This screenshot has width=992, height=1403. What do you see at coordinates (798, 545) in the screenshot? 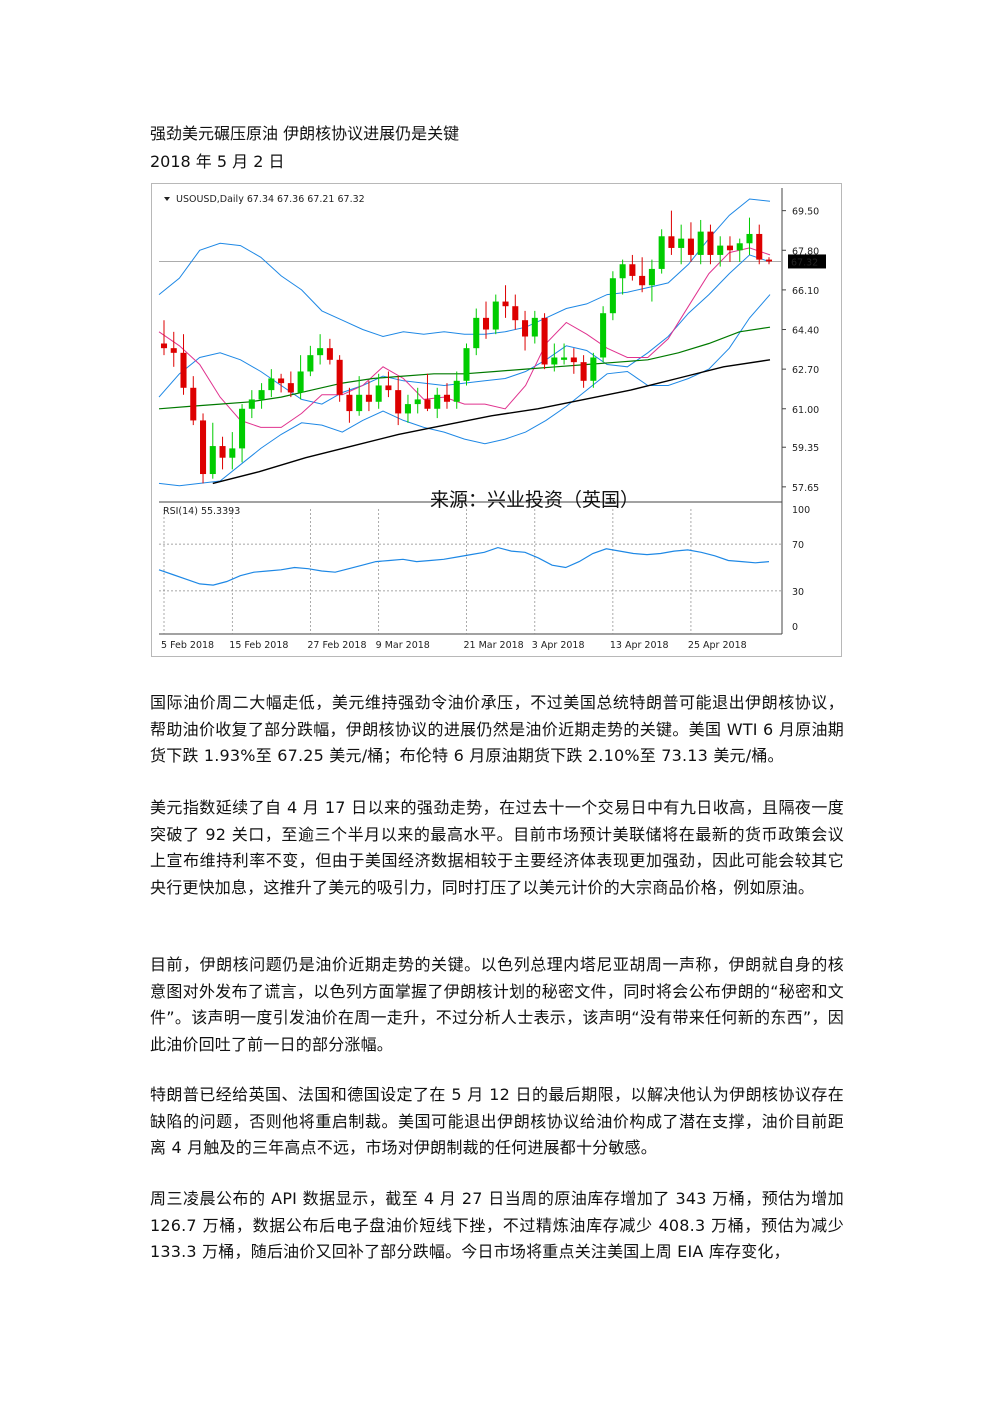
I see `rsi-tick-label: 70` at bounding box center [798, 545].